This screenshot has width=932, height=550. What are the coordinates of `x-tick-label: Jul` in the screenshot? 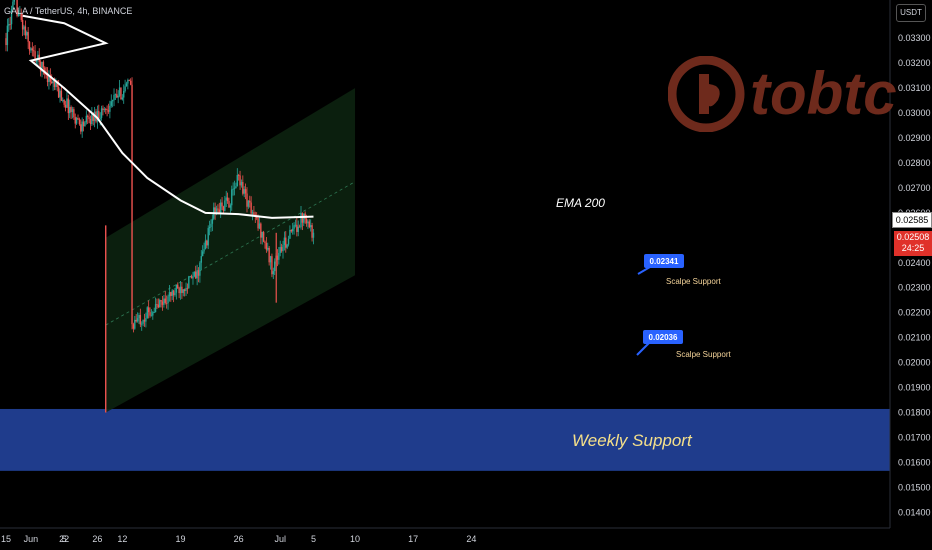 It's located at (280, 539).